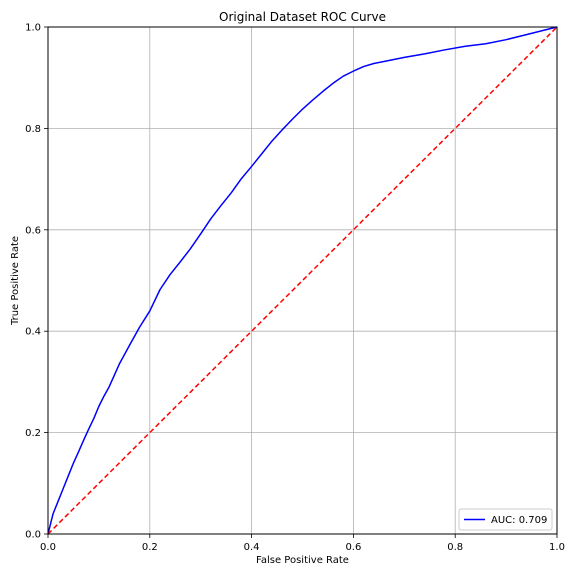 Image resolution: width=576 pixels, height=576 pixels. I want to click on chart-title: Original Dataset ROC Curve, so click(302, 17).